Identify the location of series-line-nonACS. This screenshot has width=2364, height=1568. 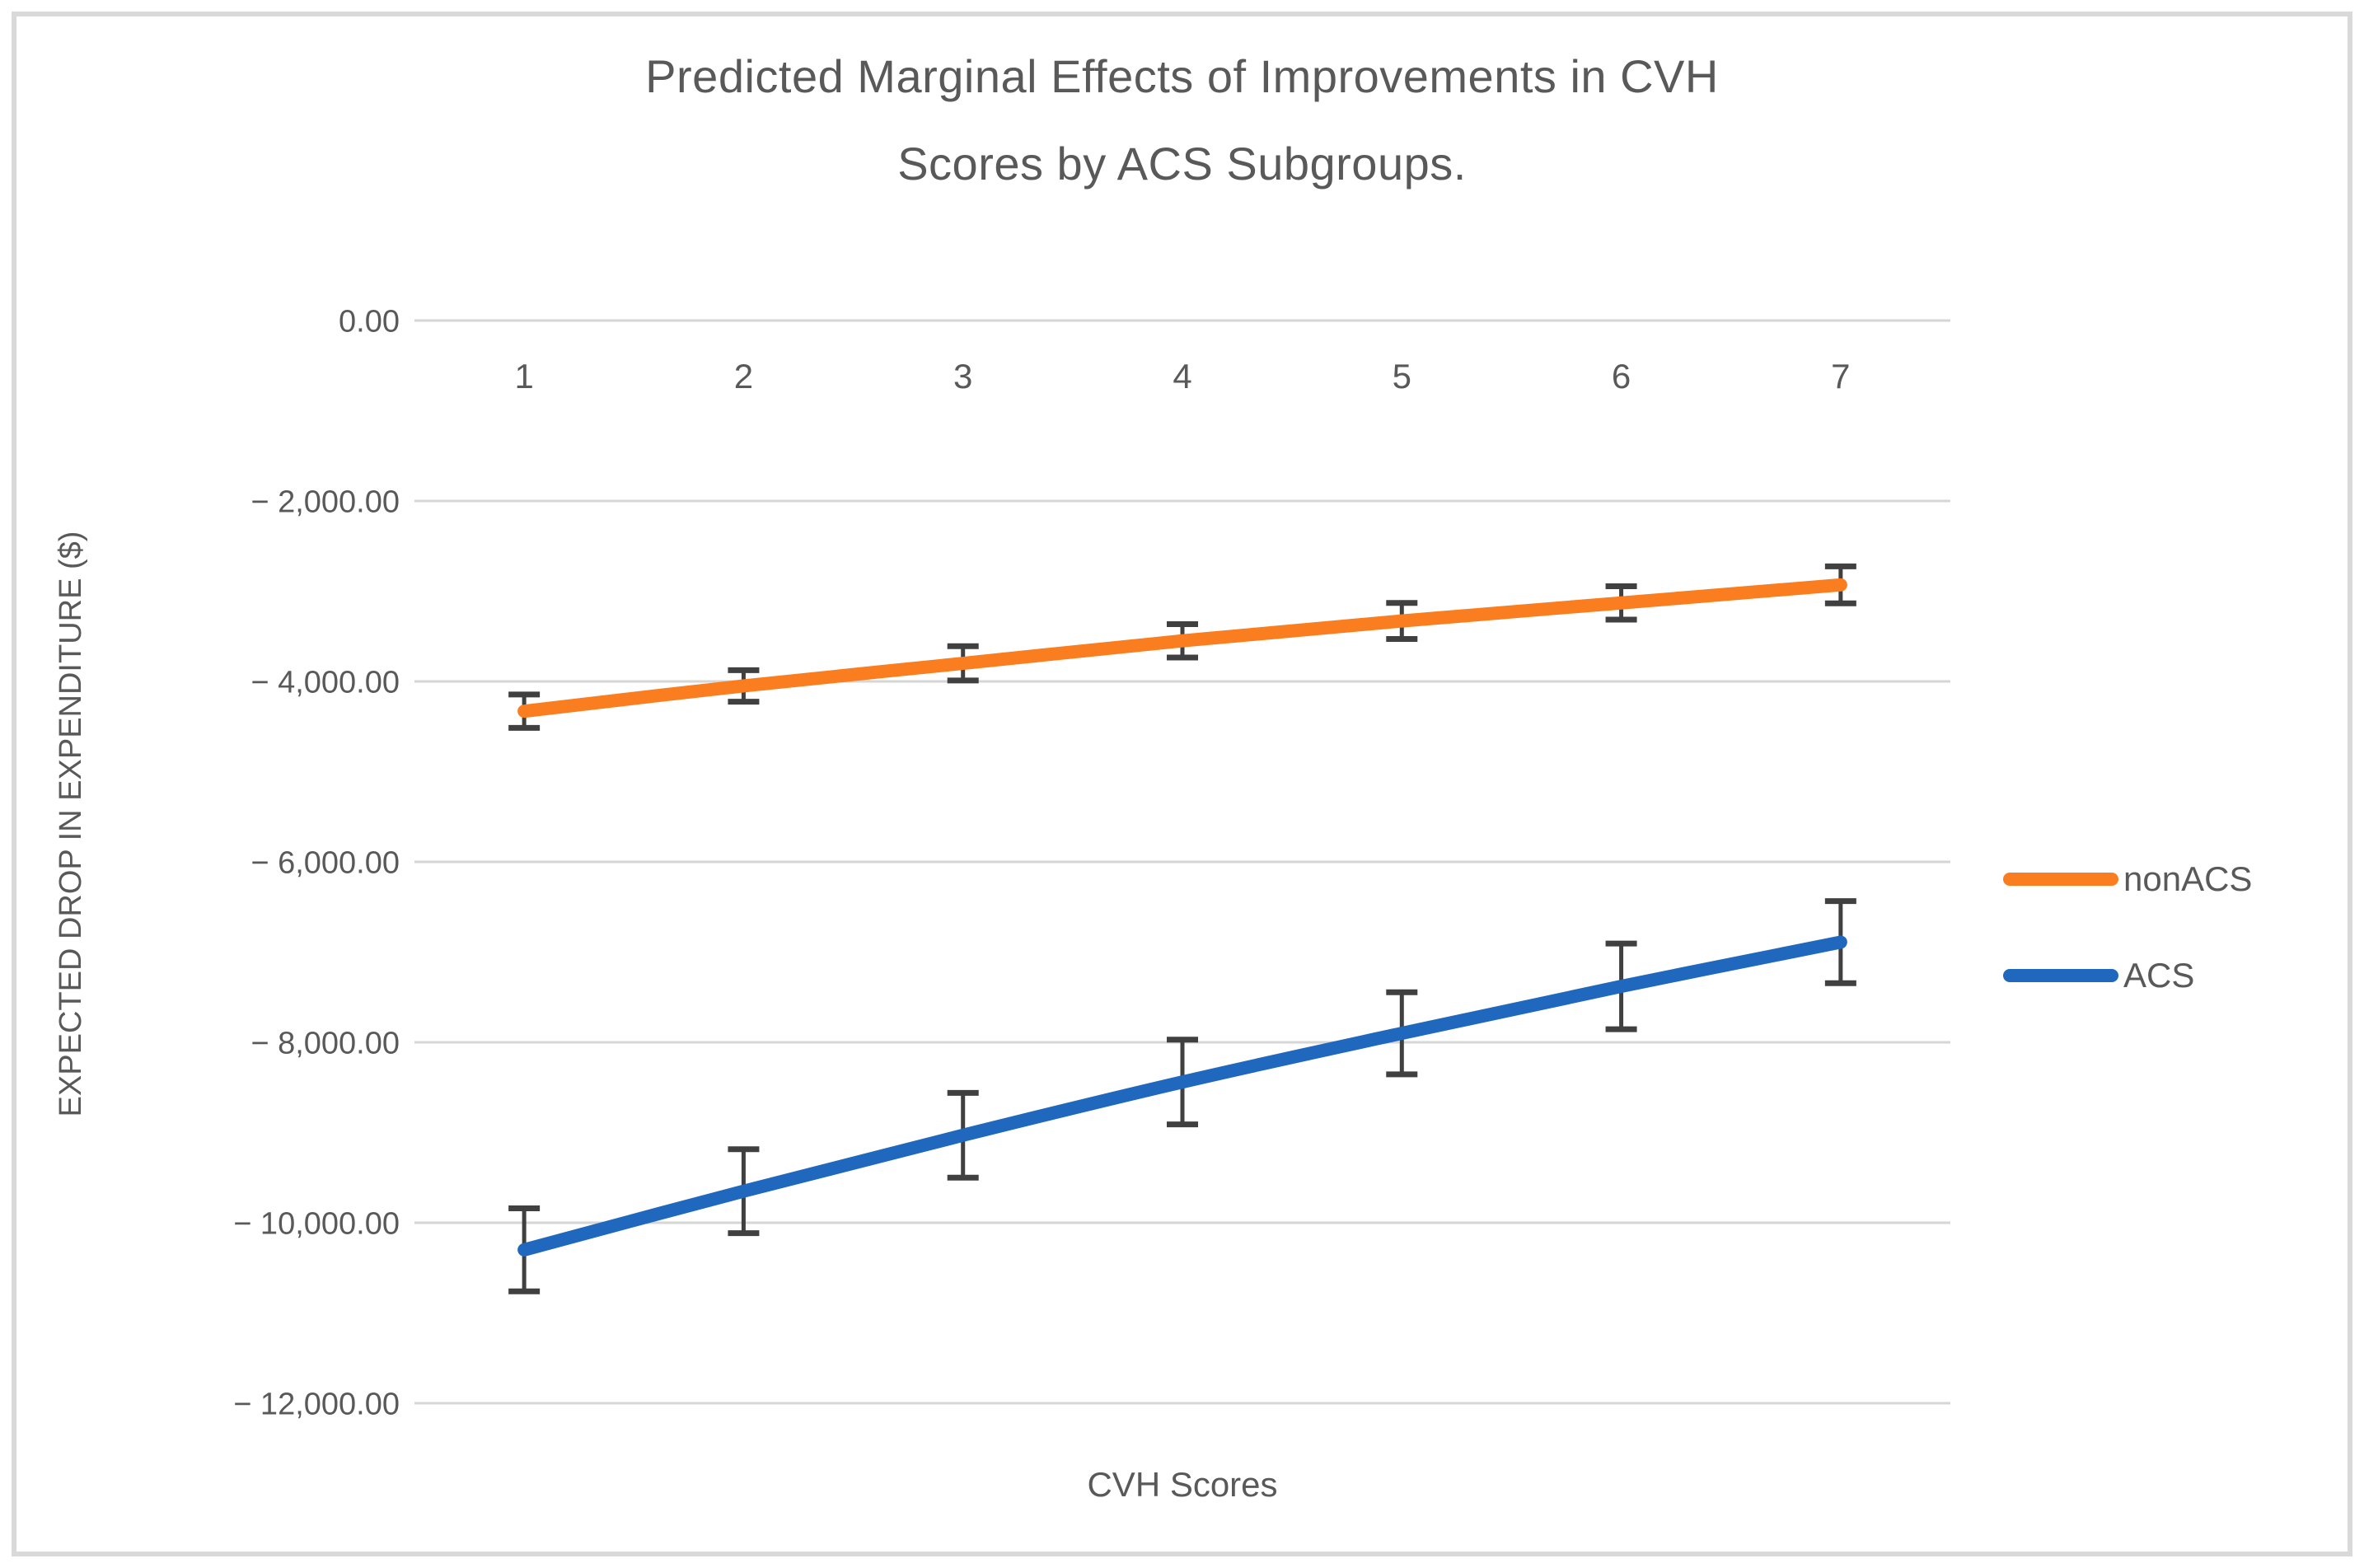
(1182, 648).